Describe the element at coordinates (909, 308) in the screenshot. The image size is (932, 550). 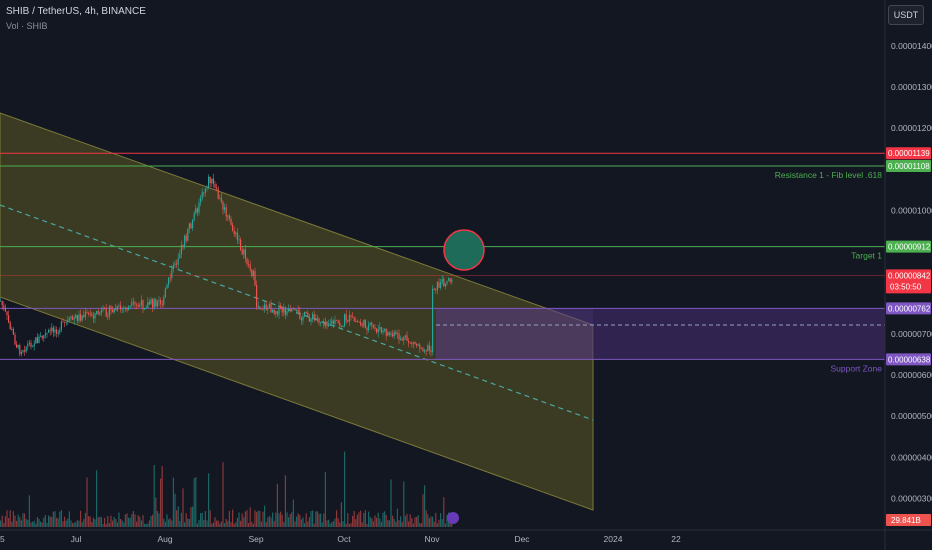
I see `price-badge-text: 0.00000762` at that location.